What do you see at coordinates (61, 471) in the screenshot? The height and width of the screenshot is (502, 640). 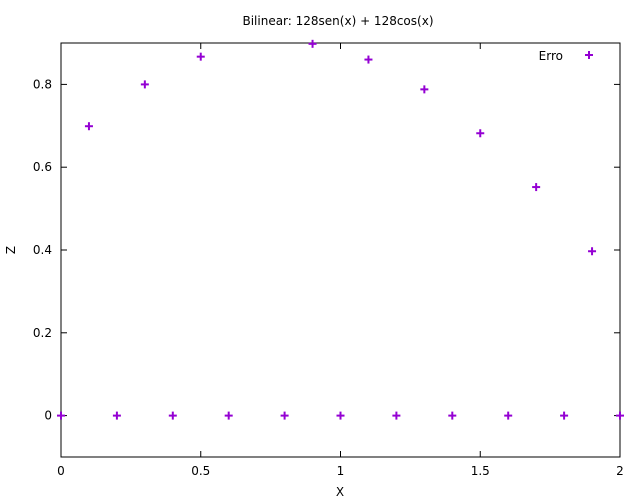 I see `x-tick-label: 0` at bounding box center [61, 471].